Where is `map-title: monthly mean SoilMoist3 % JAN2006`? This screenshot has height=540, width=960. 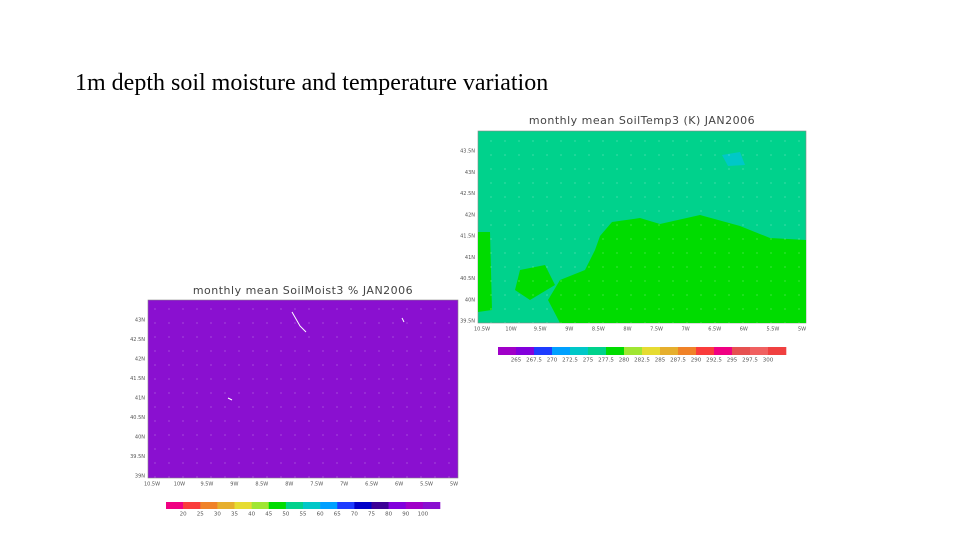
map-title: monthly mean SoilMoist3 % JAN2006 is located at coordinates (303, 290).